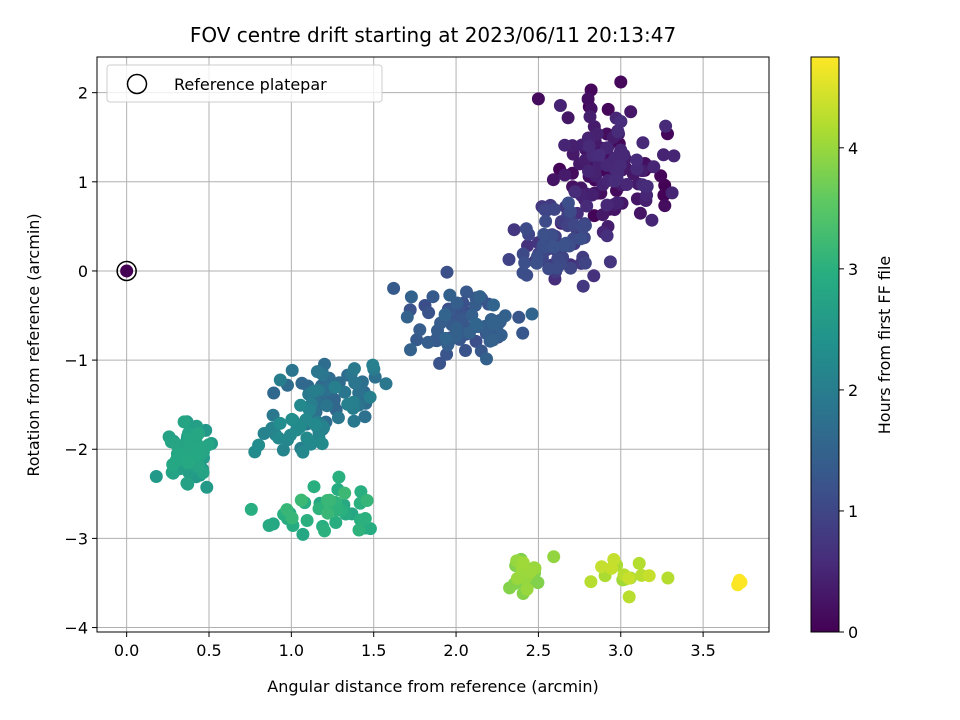  I want to click on x-tick-label: 0.5, so click(208, 650).